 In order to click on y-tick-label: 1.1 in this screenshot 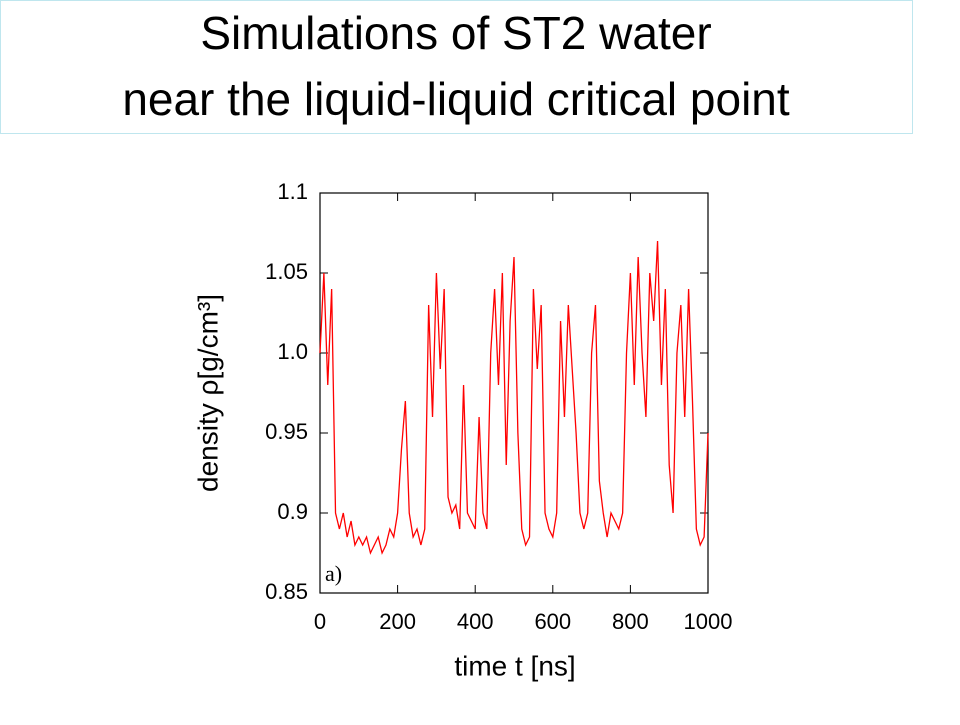, I will do `click(292, 191)`.